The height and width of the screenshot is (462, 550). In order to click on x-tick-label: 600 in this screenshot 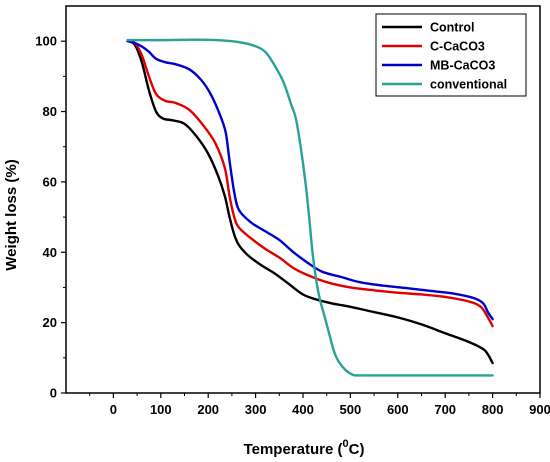, I will do `click(398, 409)`.